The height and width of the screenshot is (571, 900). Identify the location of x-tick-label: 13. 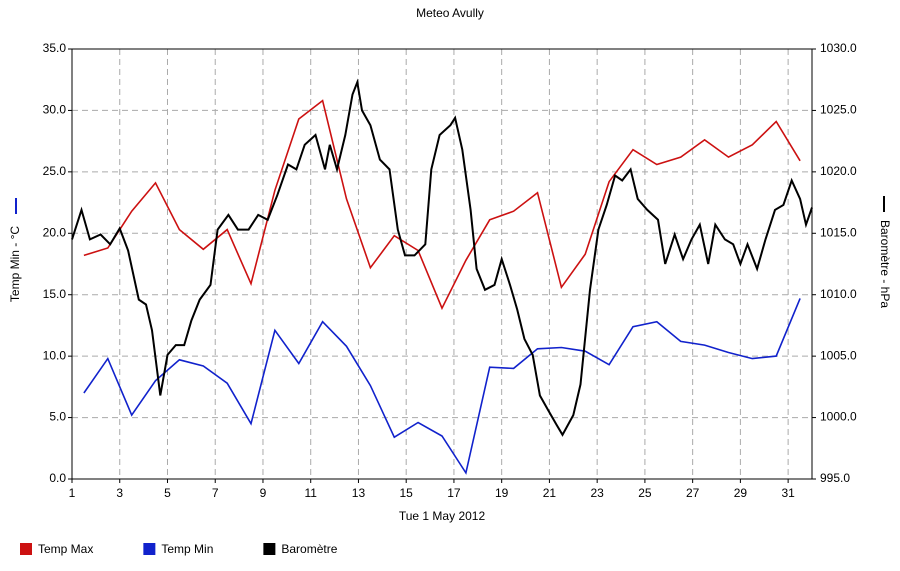
(359, 493).